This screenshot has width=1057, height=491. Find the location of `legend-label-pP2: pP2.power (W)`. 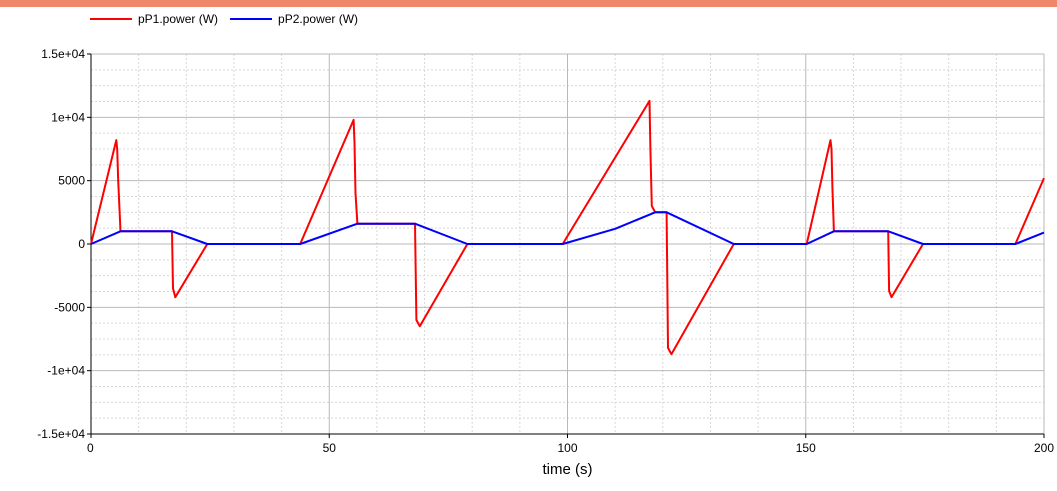

legend-label-pP2: pP2.power (W) is located at coordinates (318, 19).